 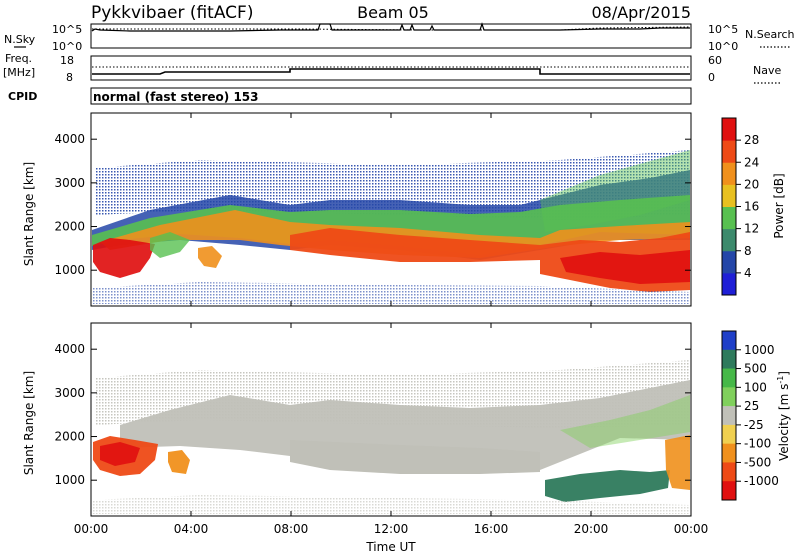 What do you see at coordinates (405, 425) in the screenshot?
I see `velocity-grey-band` at bounding box center [405, 425].